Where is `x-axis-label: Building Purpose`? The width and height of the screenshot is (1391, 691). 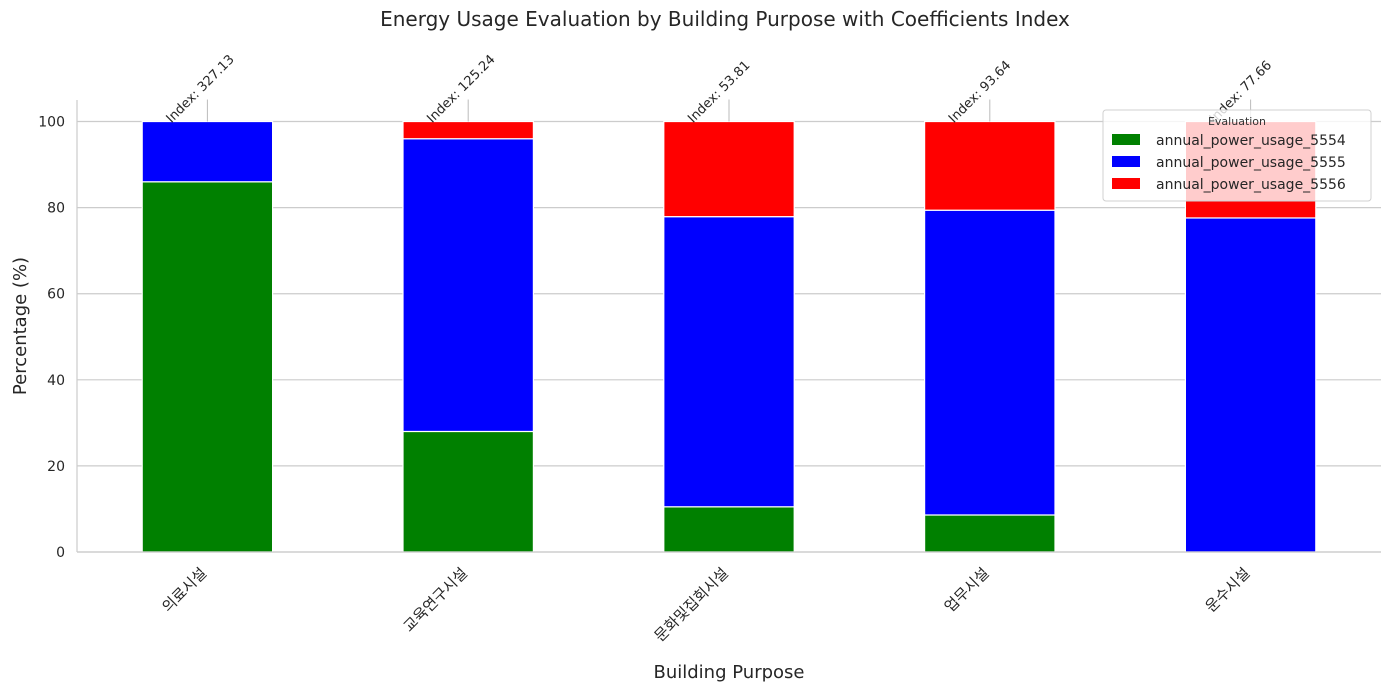 x-axis-label: Building Purpose is located at coordinates (729, 672).